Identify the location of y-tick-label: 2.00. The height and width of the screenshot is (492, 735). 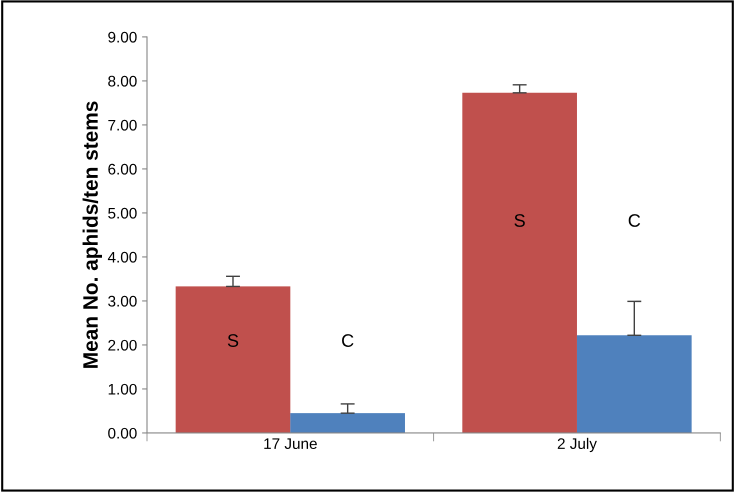
(122, 345).